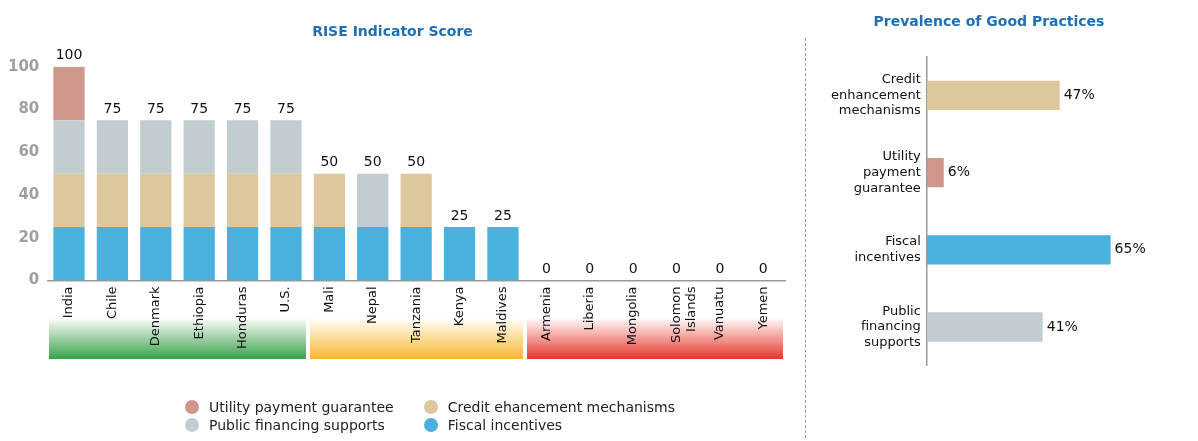 This screenshot has width=1198, height=441. Describe the element at coordinates (241, 317) in the screenshot. I see `x-tick-label: Honduras` at that location.